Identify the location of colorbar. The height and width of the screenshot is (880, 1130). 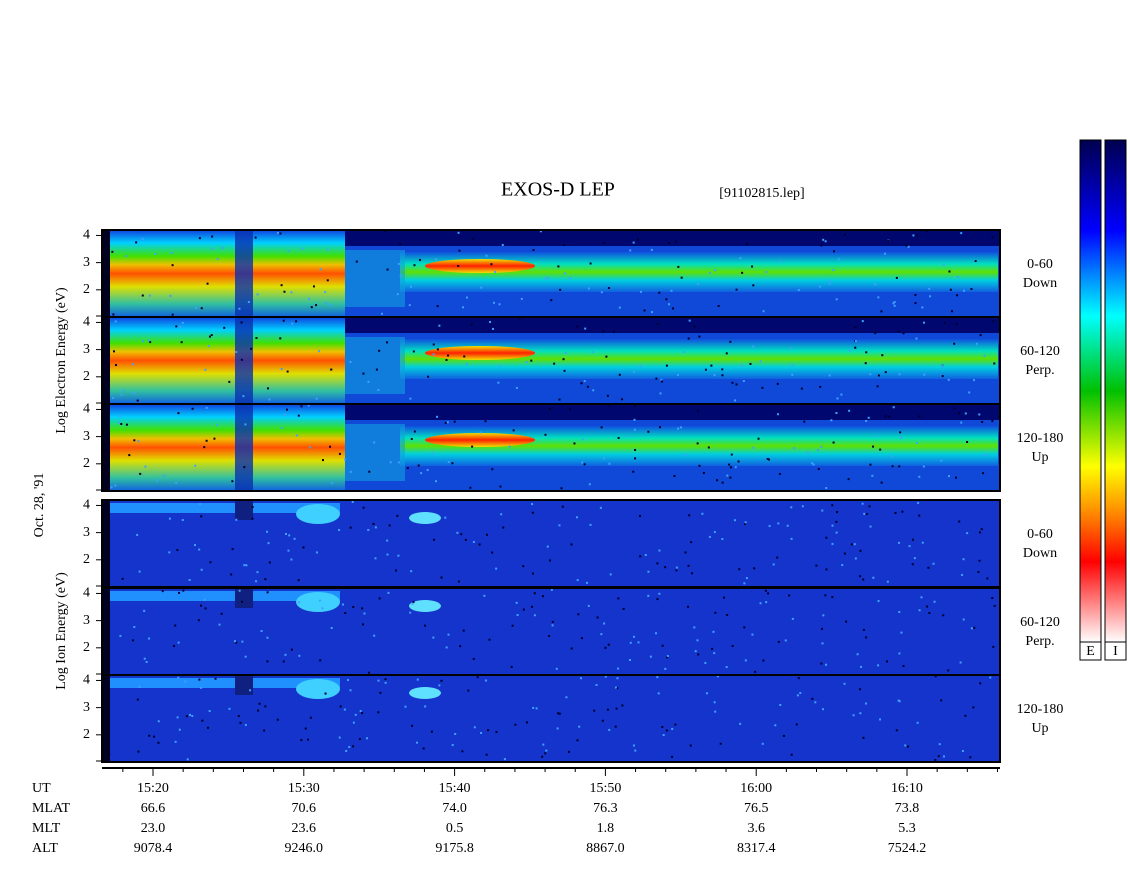
(1090, 391).